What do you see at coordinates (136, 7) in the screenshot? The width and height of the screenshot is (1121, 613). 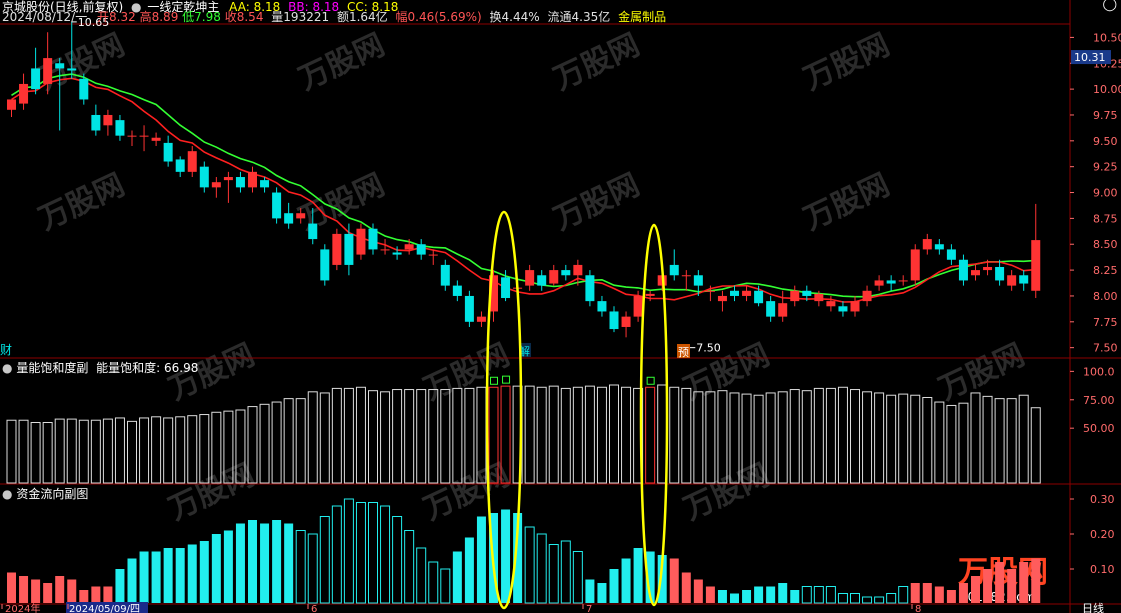 I see `dropdown-icon: ●` at bounding box center [136, 7].